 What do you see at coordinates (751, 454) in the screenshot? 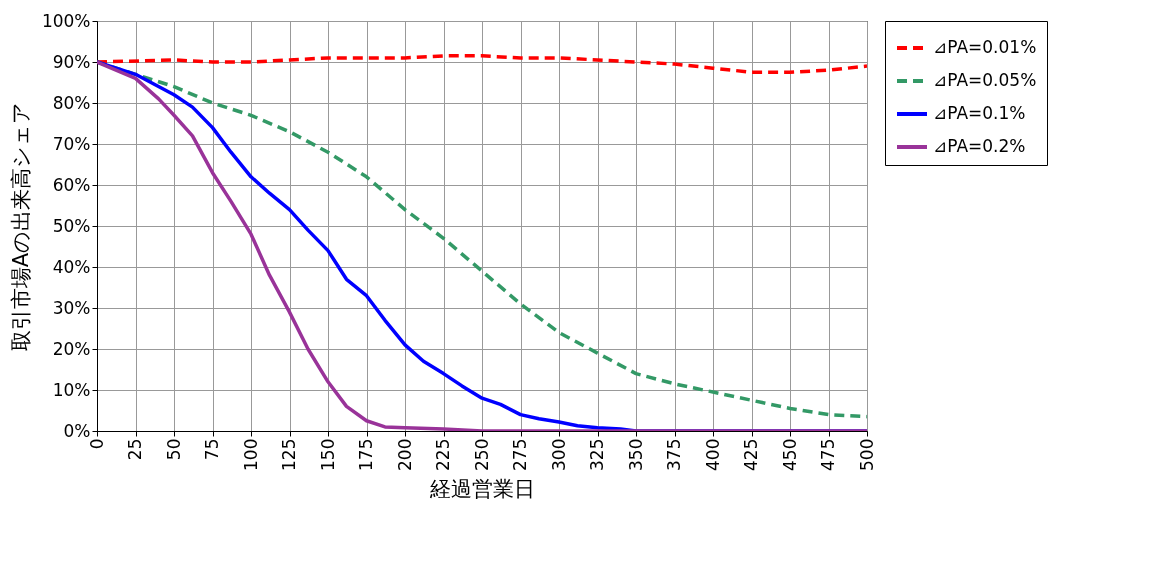
I see `x-tick-label: 425` at bounding box center [751, 454].